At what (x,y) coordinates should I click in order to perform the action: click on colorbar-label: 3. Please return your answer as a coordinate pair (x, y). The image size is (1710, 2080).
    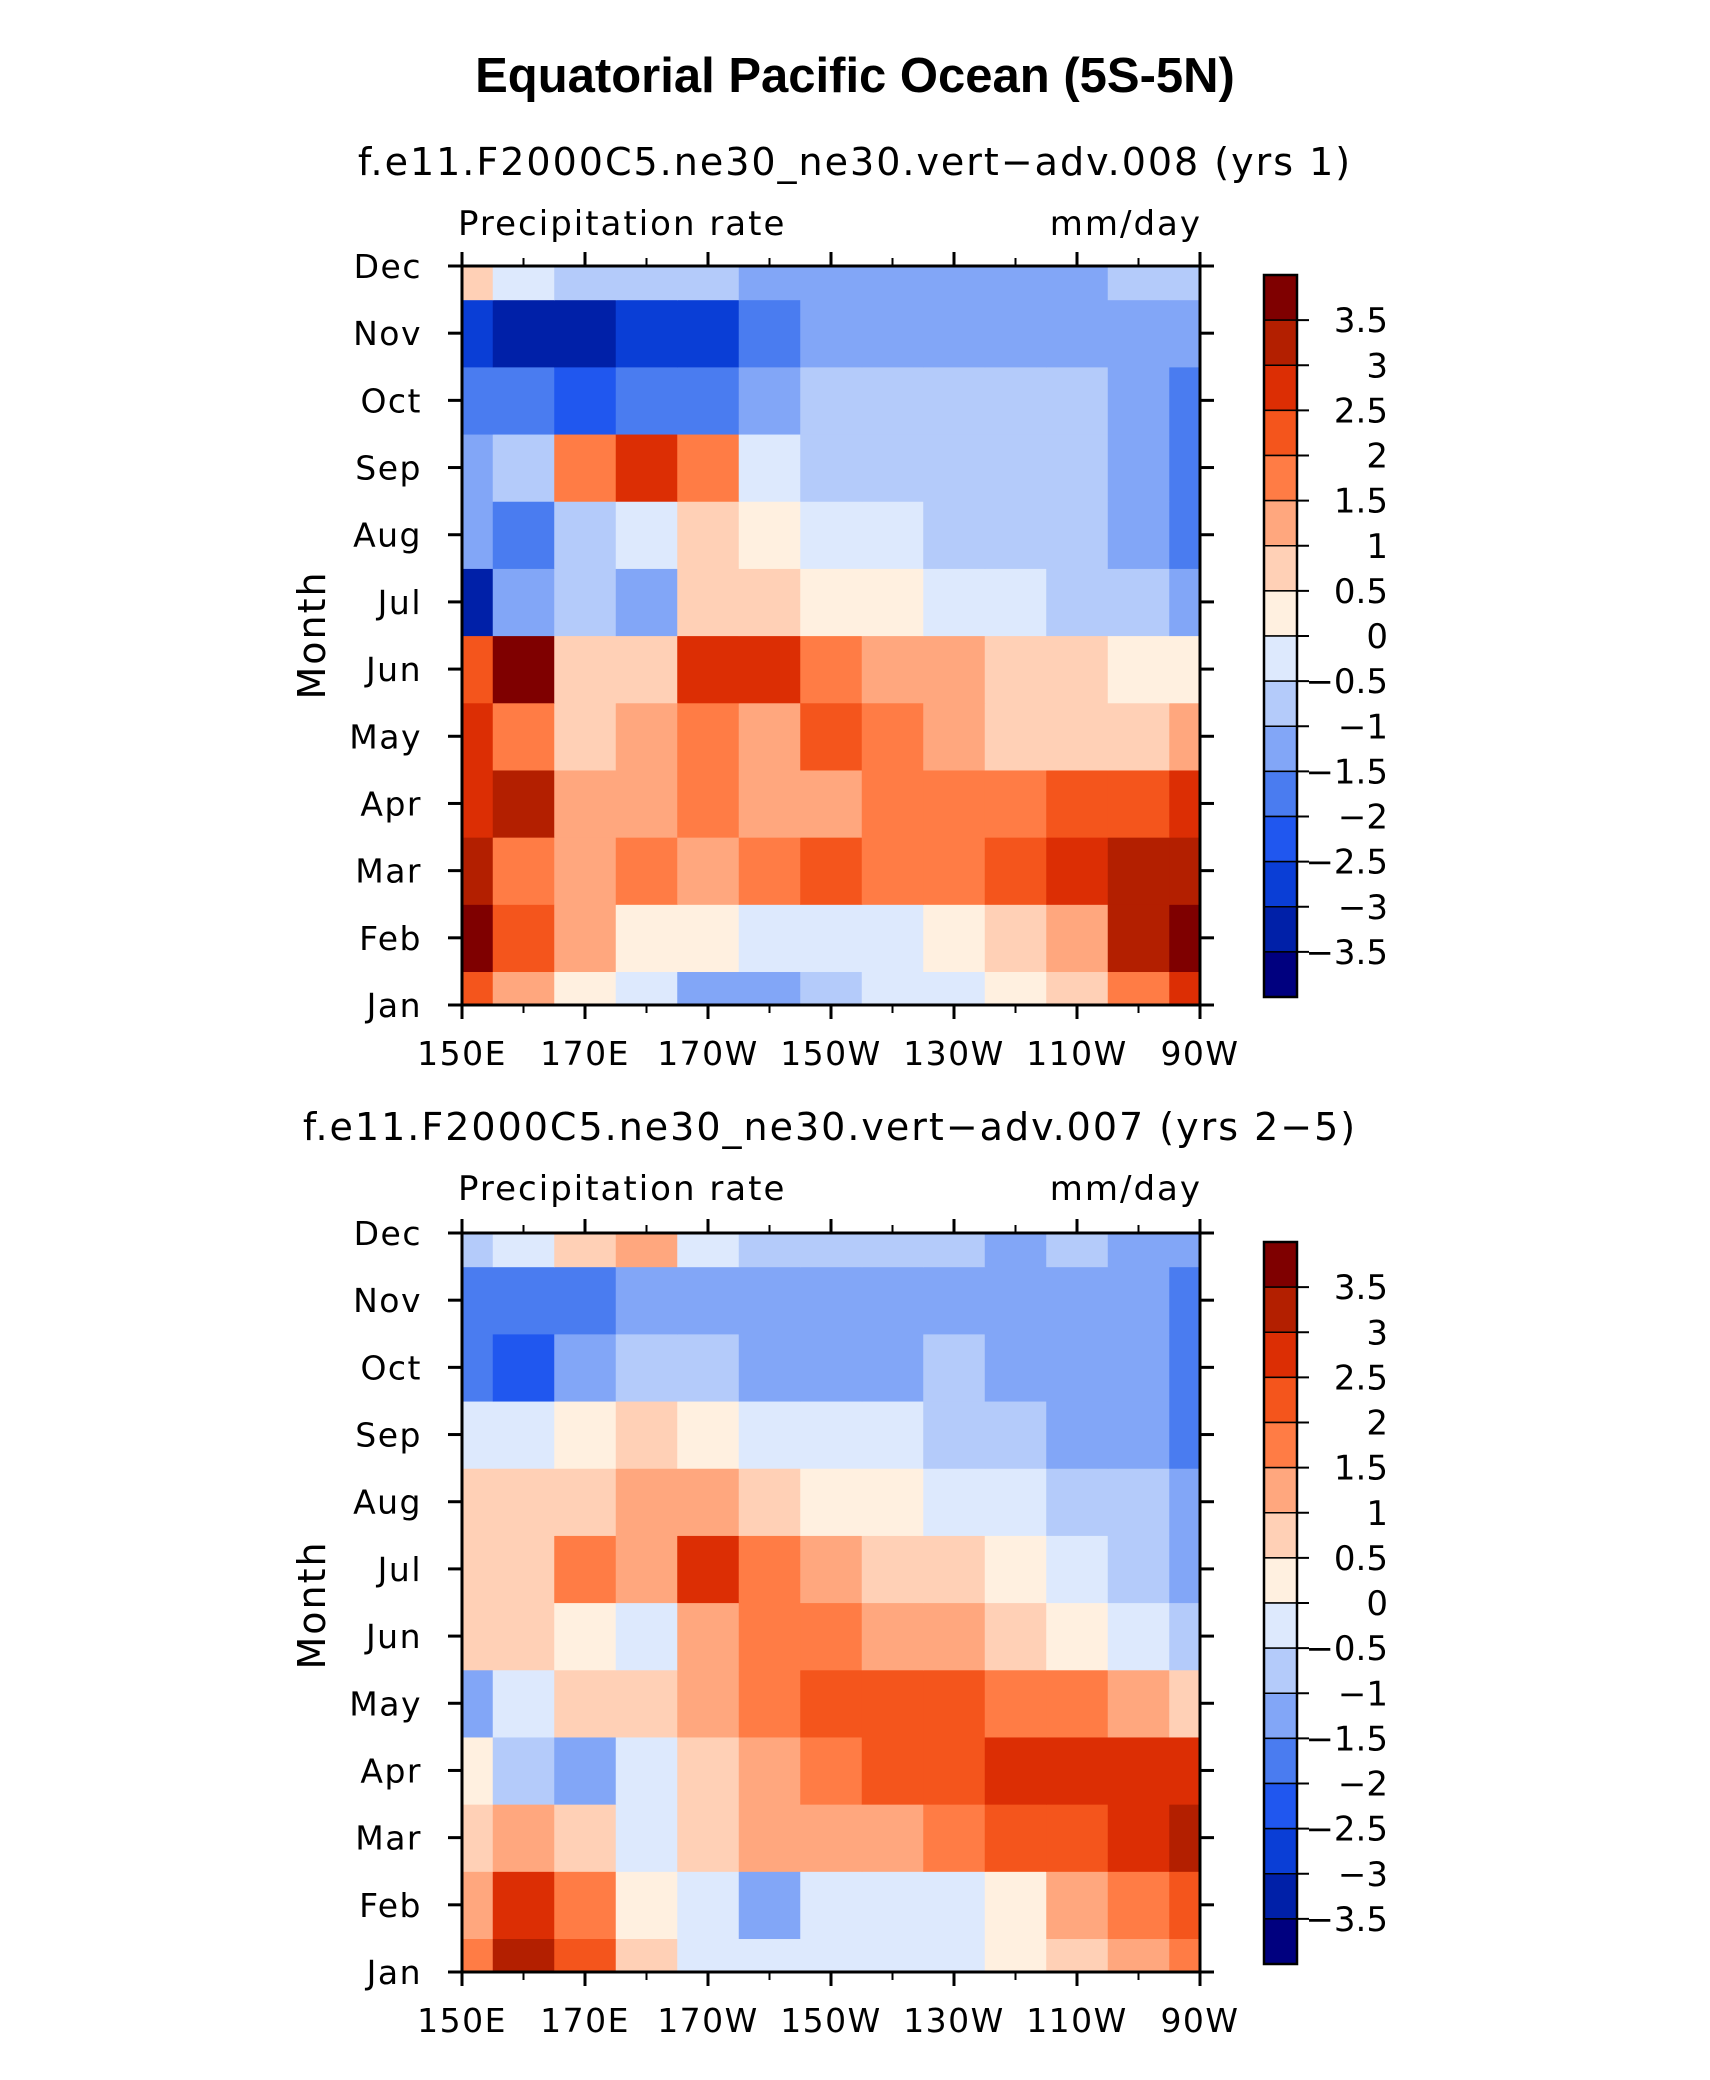
    Looking at the image, I should click on (1377, 366).